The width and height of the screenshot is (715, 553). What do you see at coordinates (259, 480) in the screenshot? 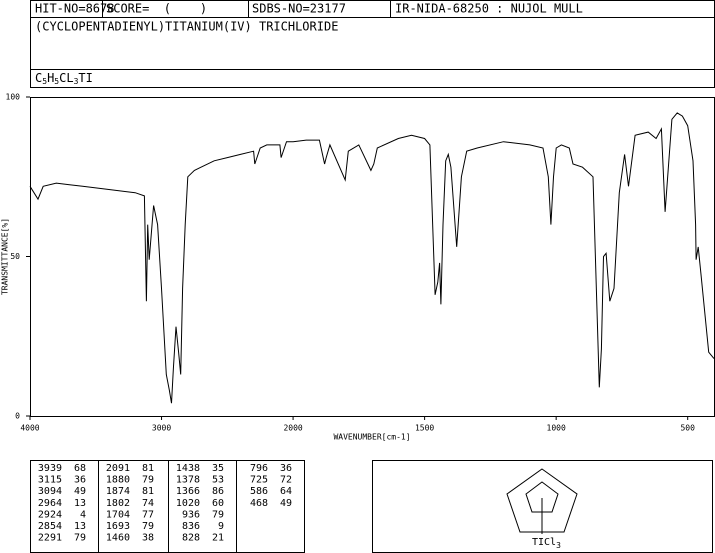
I see `peak-wavenumber: 725` at bounding box center [259, 480].